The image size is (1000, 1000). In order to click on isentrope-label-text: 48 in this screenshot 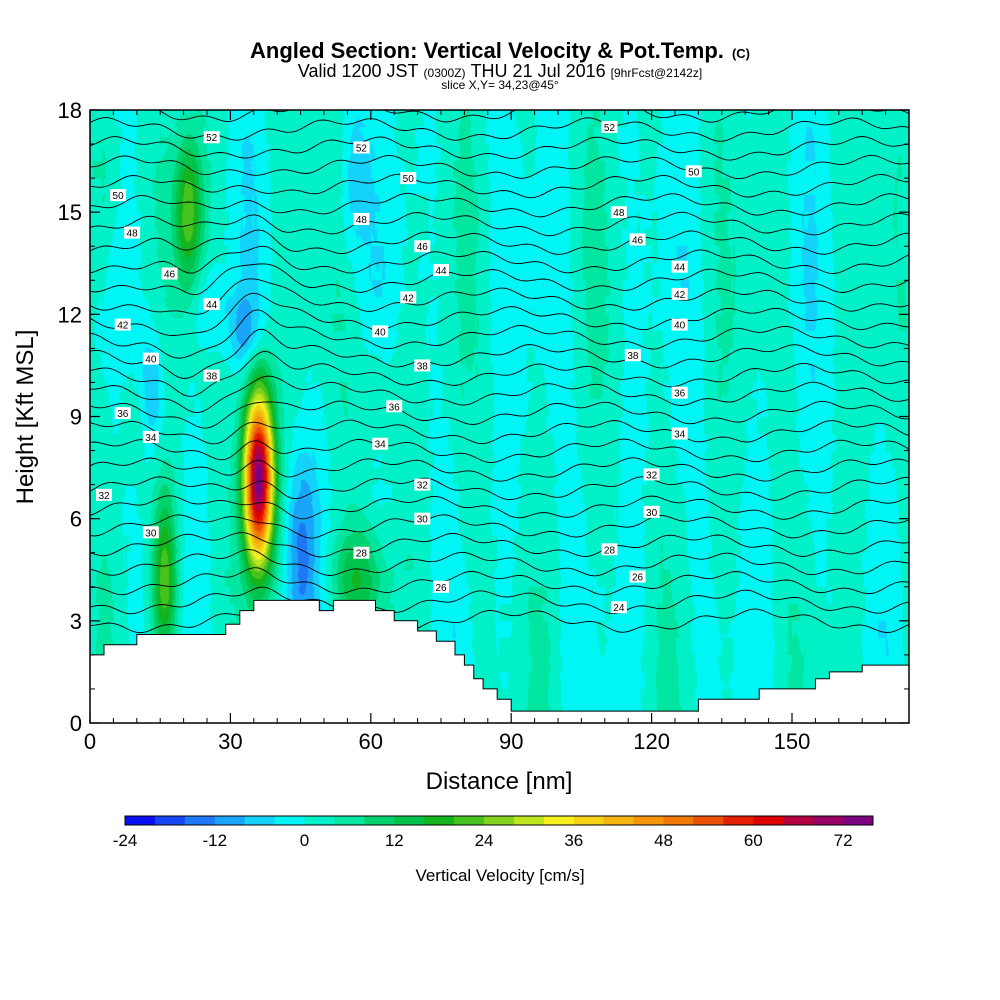, I will do `click(619, 213)`.